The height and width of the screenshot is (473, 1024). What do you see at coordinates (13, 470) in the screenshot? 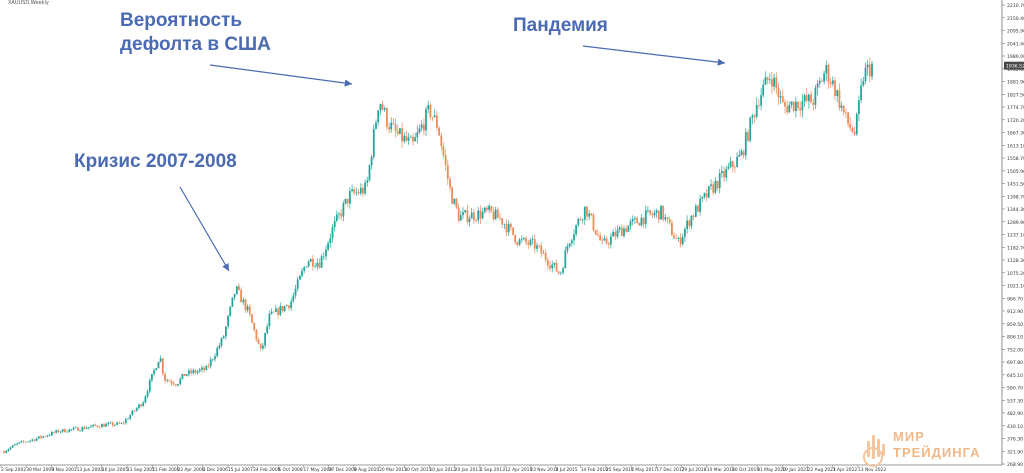
I see `x-tick-label: 2 Sep 2002` at bounding box center [13, 470].